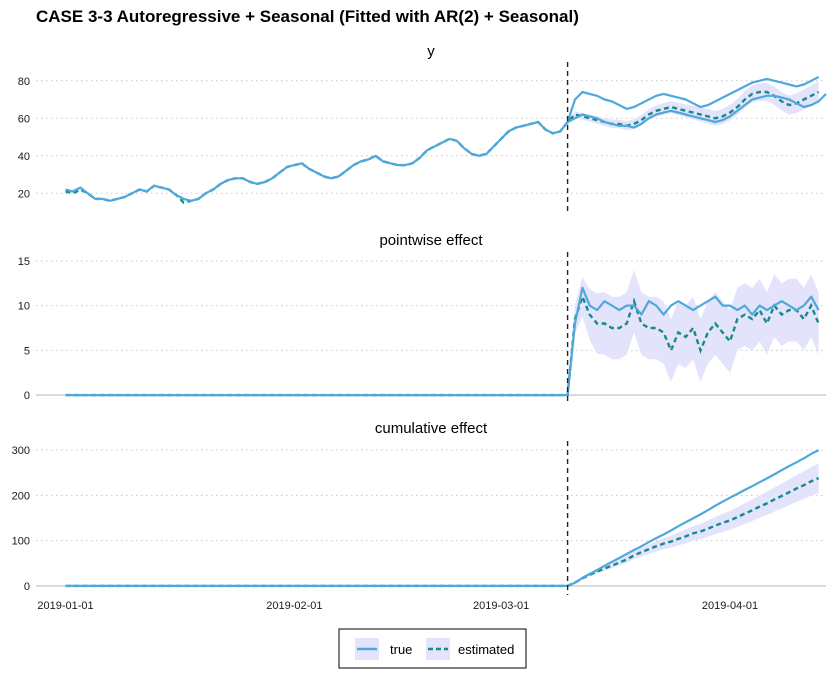 The image size is (839, 676). I want to click on legend-label-true: true, so click(401, 649).